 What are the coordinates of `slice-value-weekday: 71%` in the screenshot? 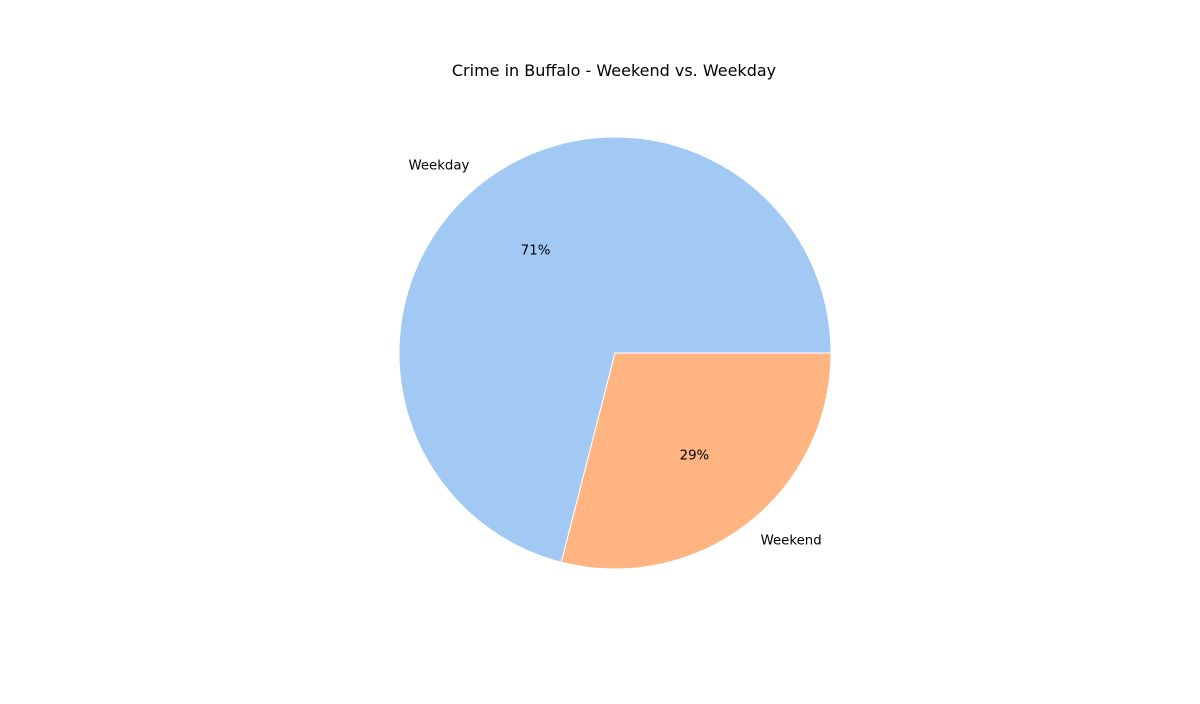 It's located at (536, 251).